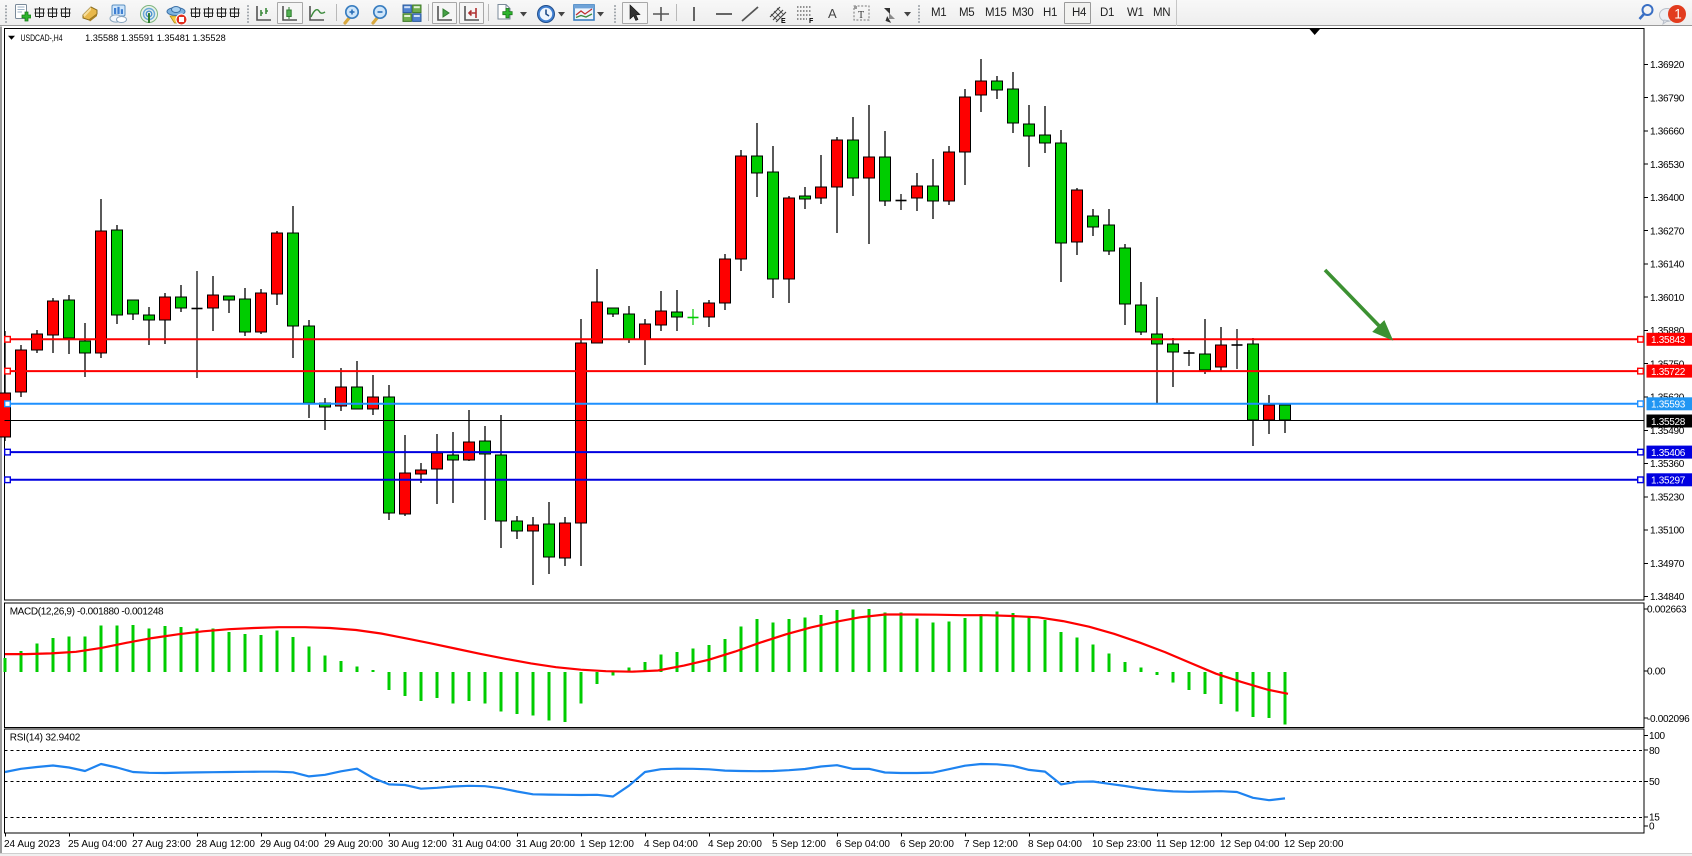 Image resolution: width=1692 pixels, height=856 pixels. I want to click on svg-text: 1.36660, so click(1667, 132).